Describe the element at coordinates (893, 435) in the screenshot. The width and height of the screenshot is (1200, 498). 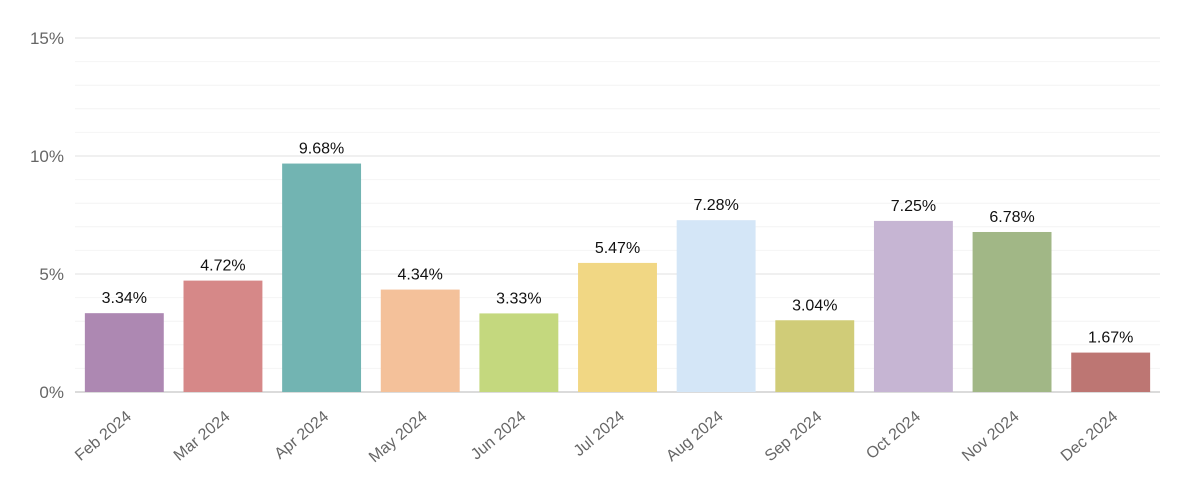
I see `x-tick-label: Oct 2024` at that location.